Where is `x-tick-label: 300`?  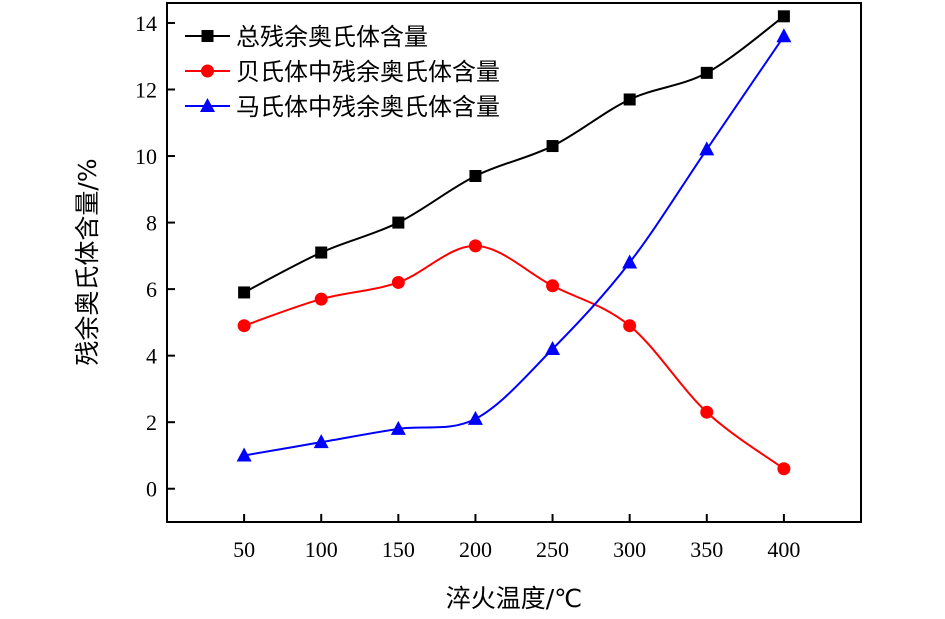 x-tick-label: 300 is located at coordinates (629, 549).